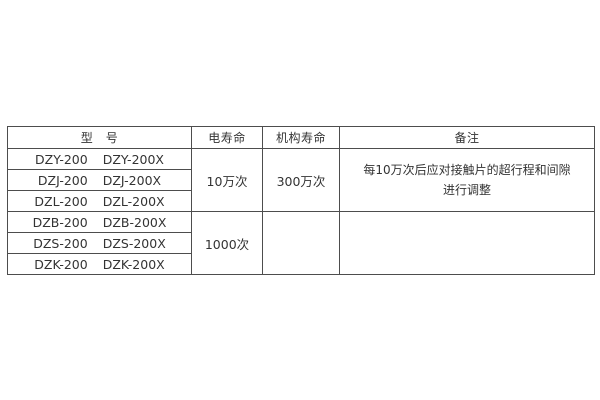  I want to click on model-name: DZS-200X, so click(134, 243).